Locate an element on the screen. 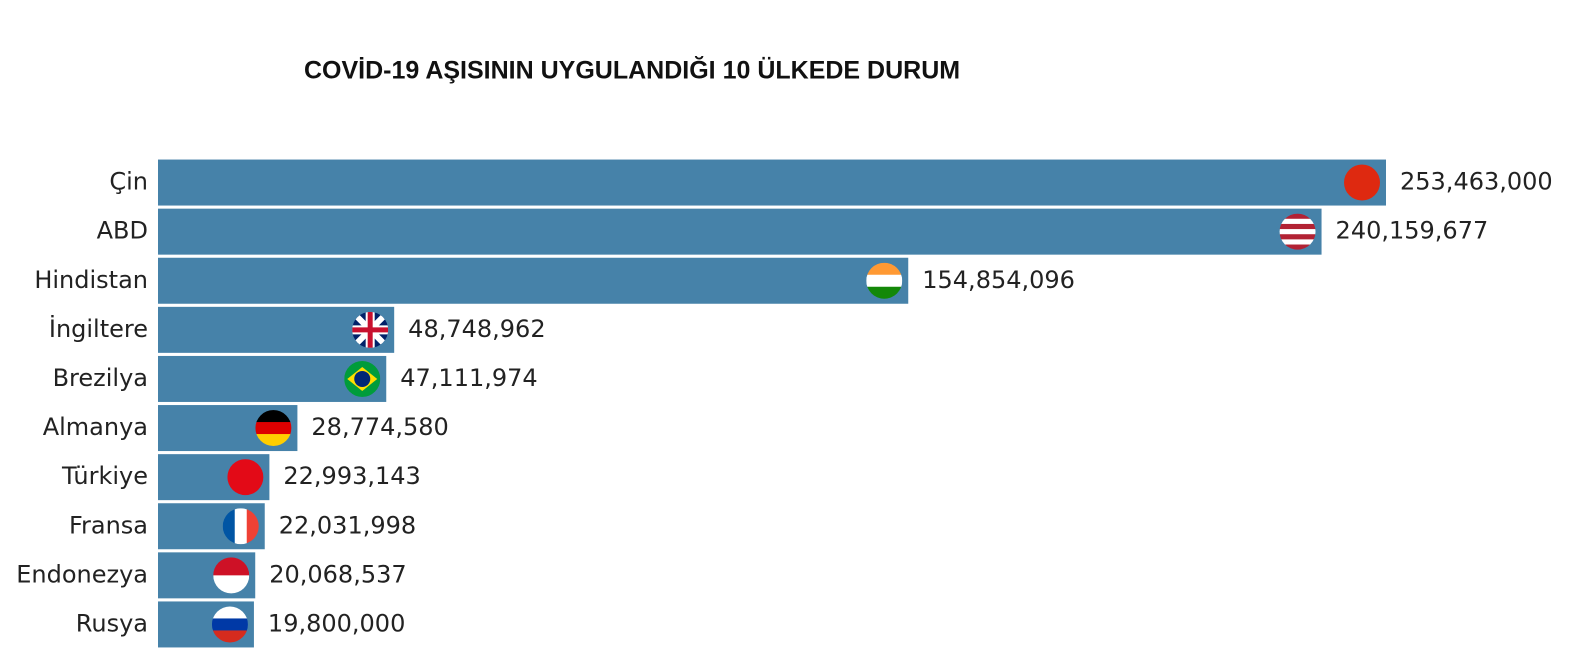 This screenshot has height=658, width=1584. value-label: 28,774,580 is located at coordinates (379, 427).